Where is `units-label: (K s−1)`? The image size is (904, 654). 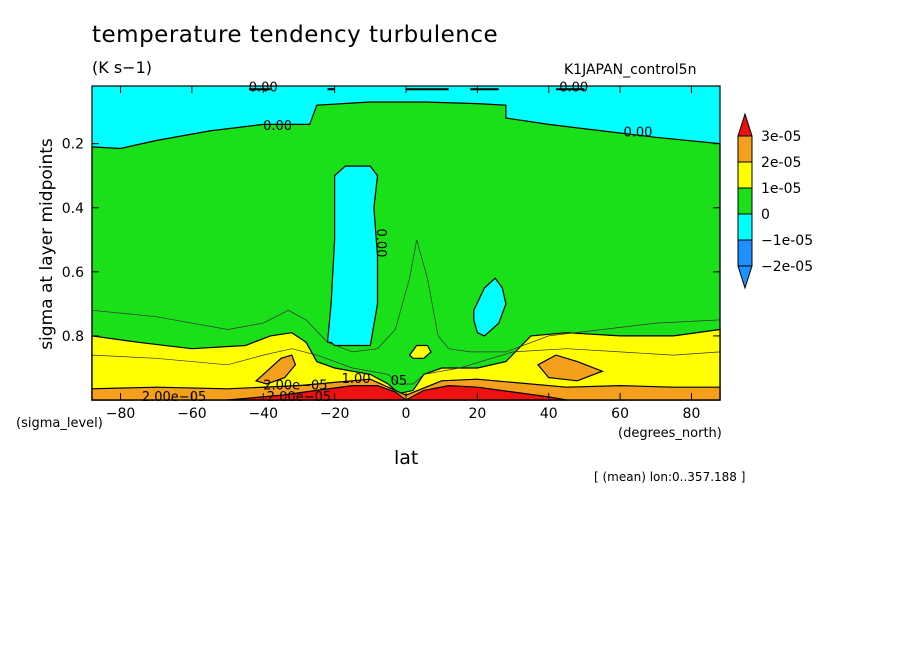
units-label: (K s−1) is located at coordinates (122, 67).